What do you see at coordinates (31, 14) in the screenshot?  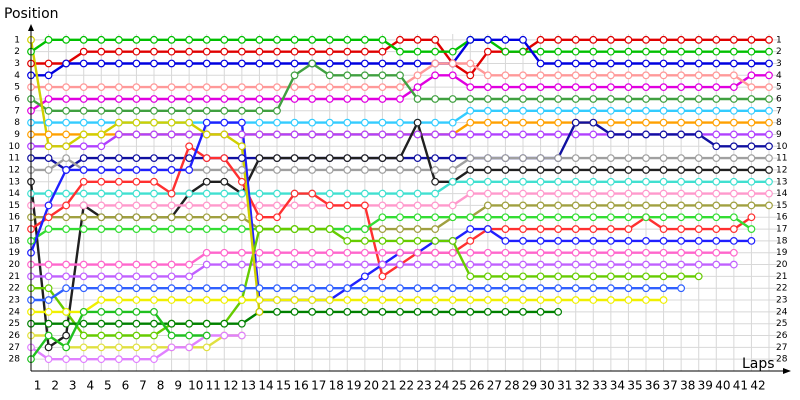 I see `y-axis-title: Position` at bounding box center [31, 14].